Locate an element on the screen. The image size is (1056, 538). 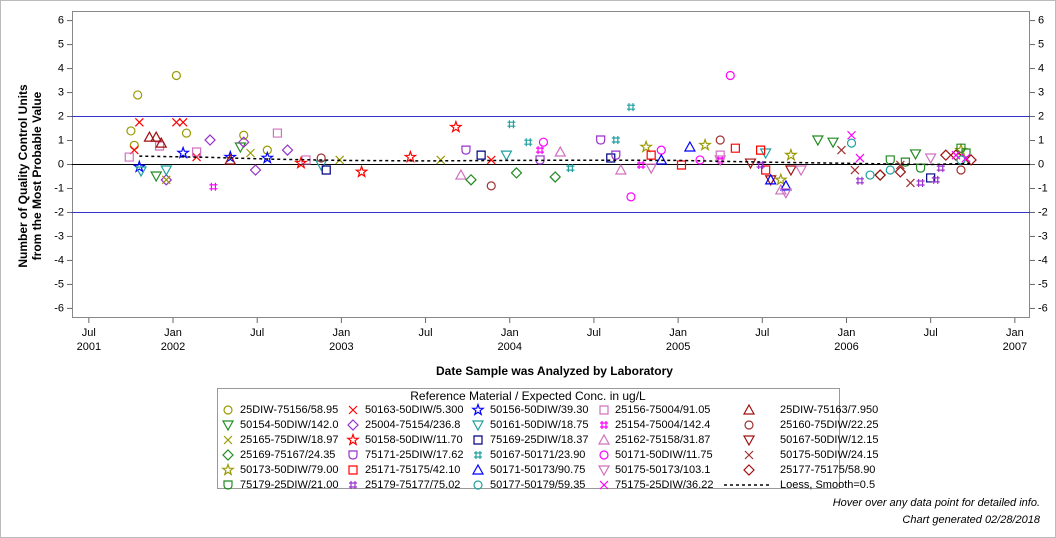
x-tick-label: Jul is located at coordinates (762, 333).